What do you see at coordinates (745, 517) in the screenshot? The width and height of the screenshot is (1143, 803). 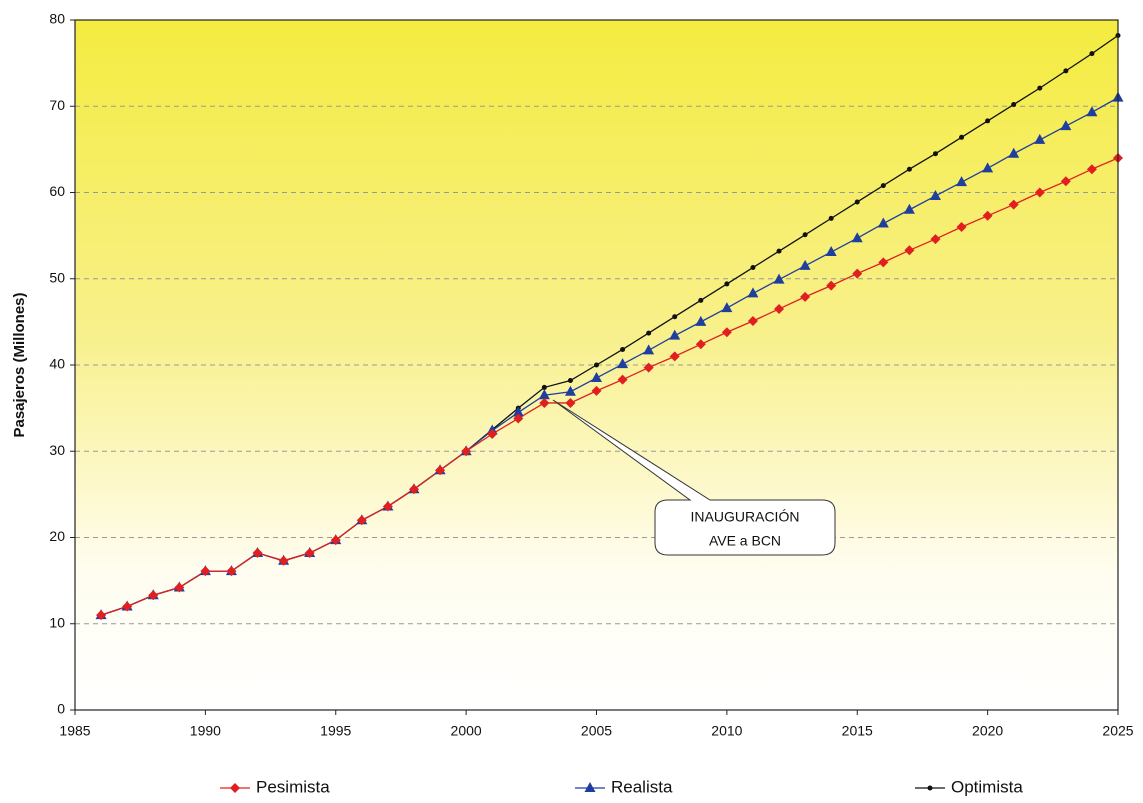 I see `annotation-text: INAUGURACIÓN` at bounding box center [745, 517].